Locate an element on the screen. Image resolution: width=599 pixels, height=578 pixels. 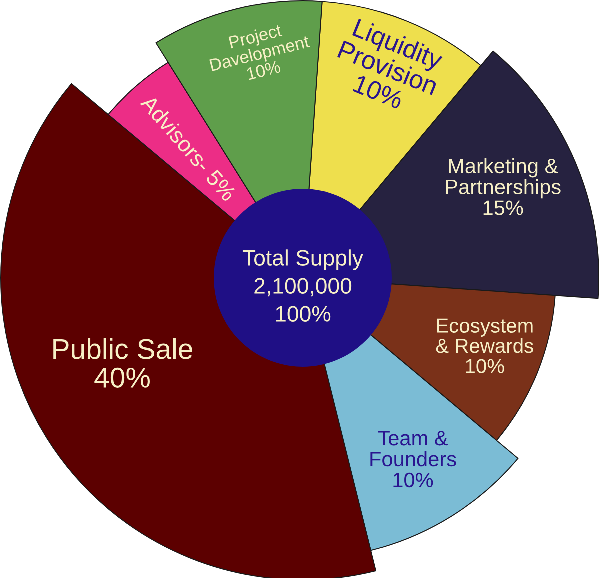
text: Total Supply is located at coordinates (303, 260).